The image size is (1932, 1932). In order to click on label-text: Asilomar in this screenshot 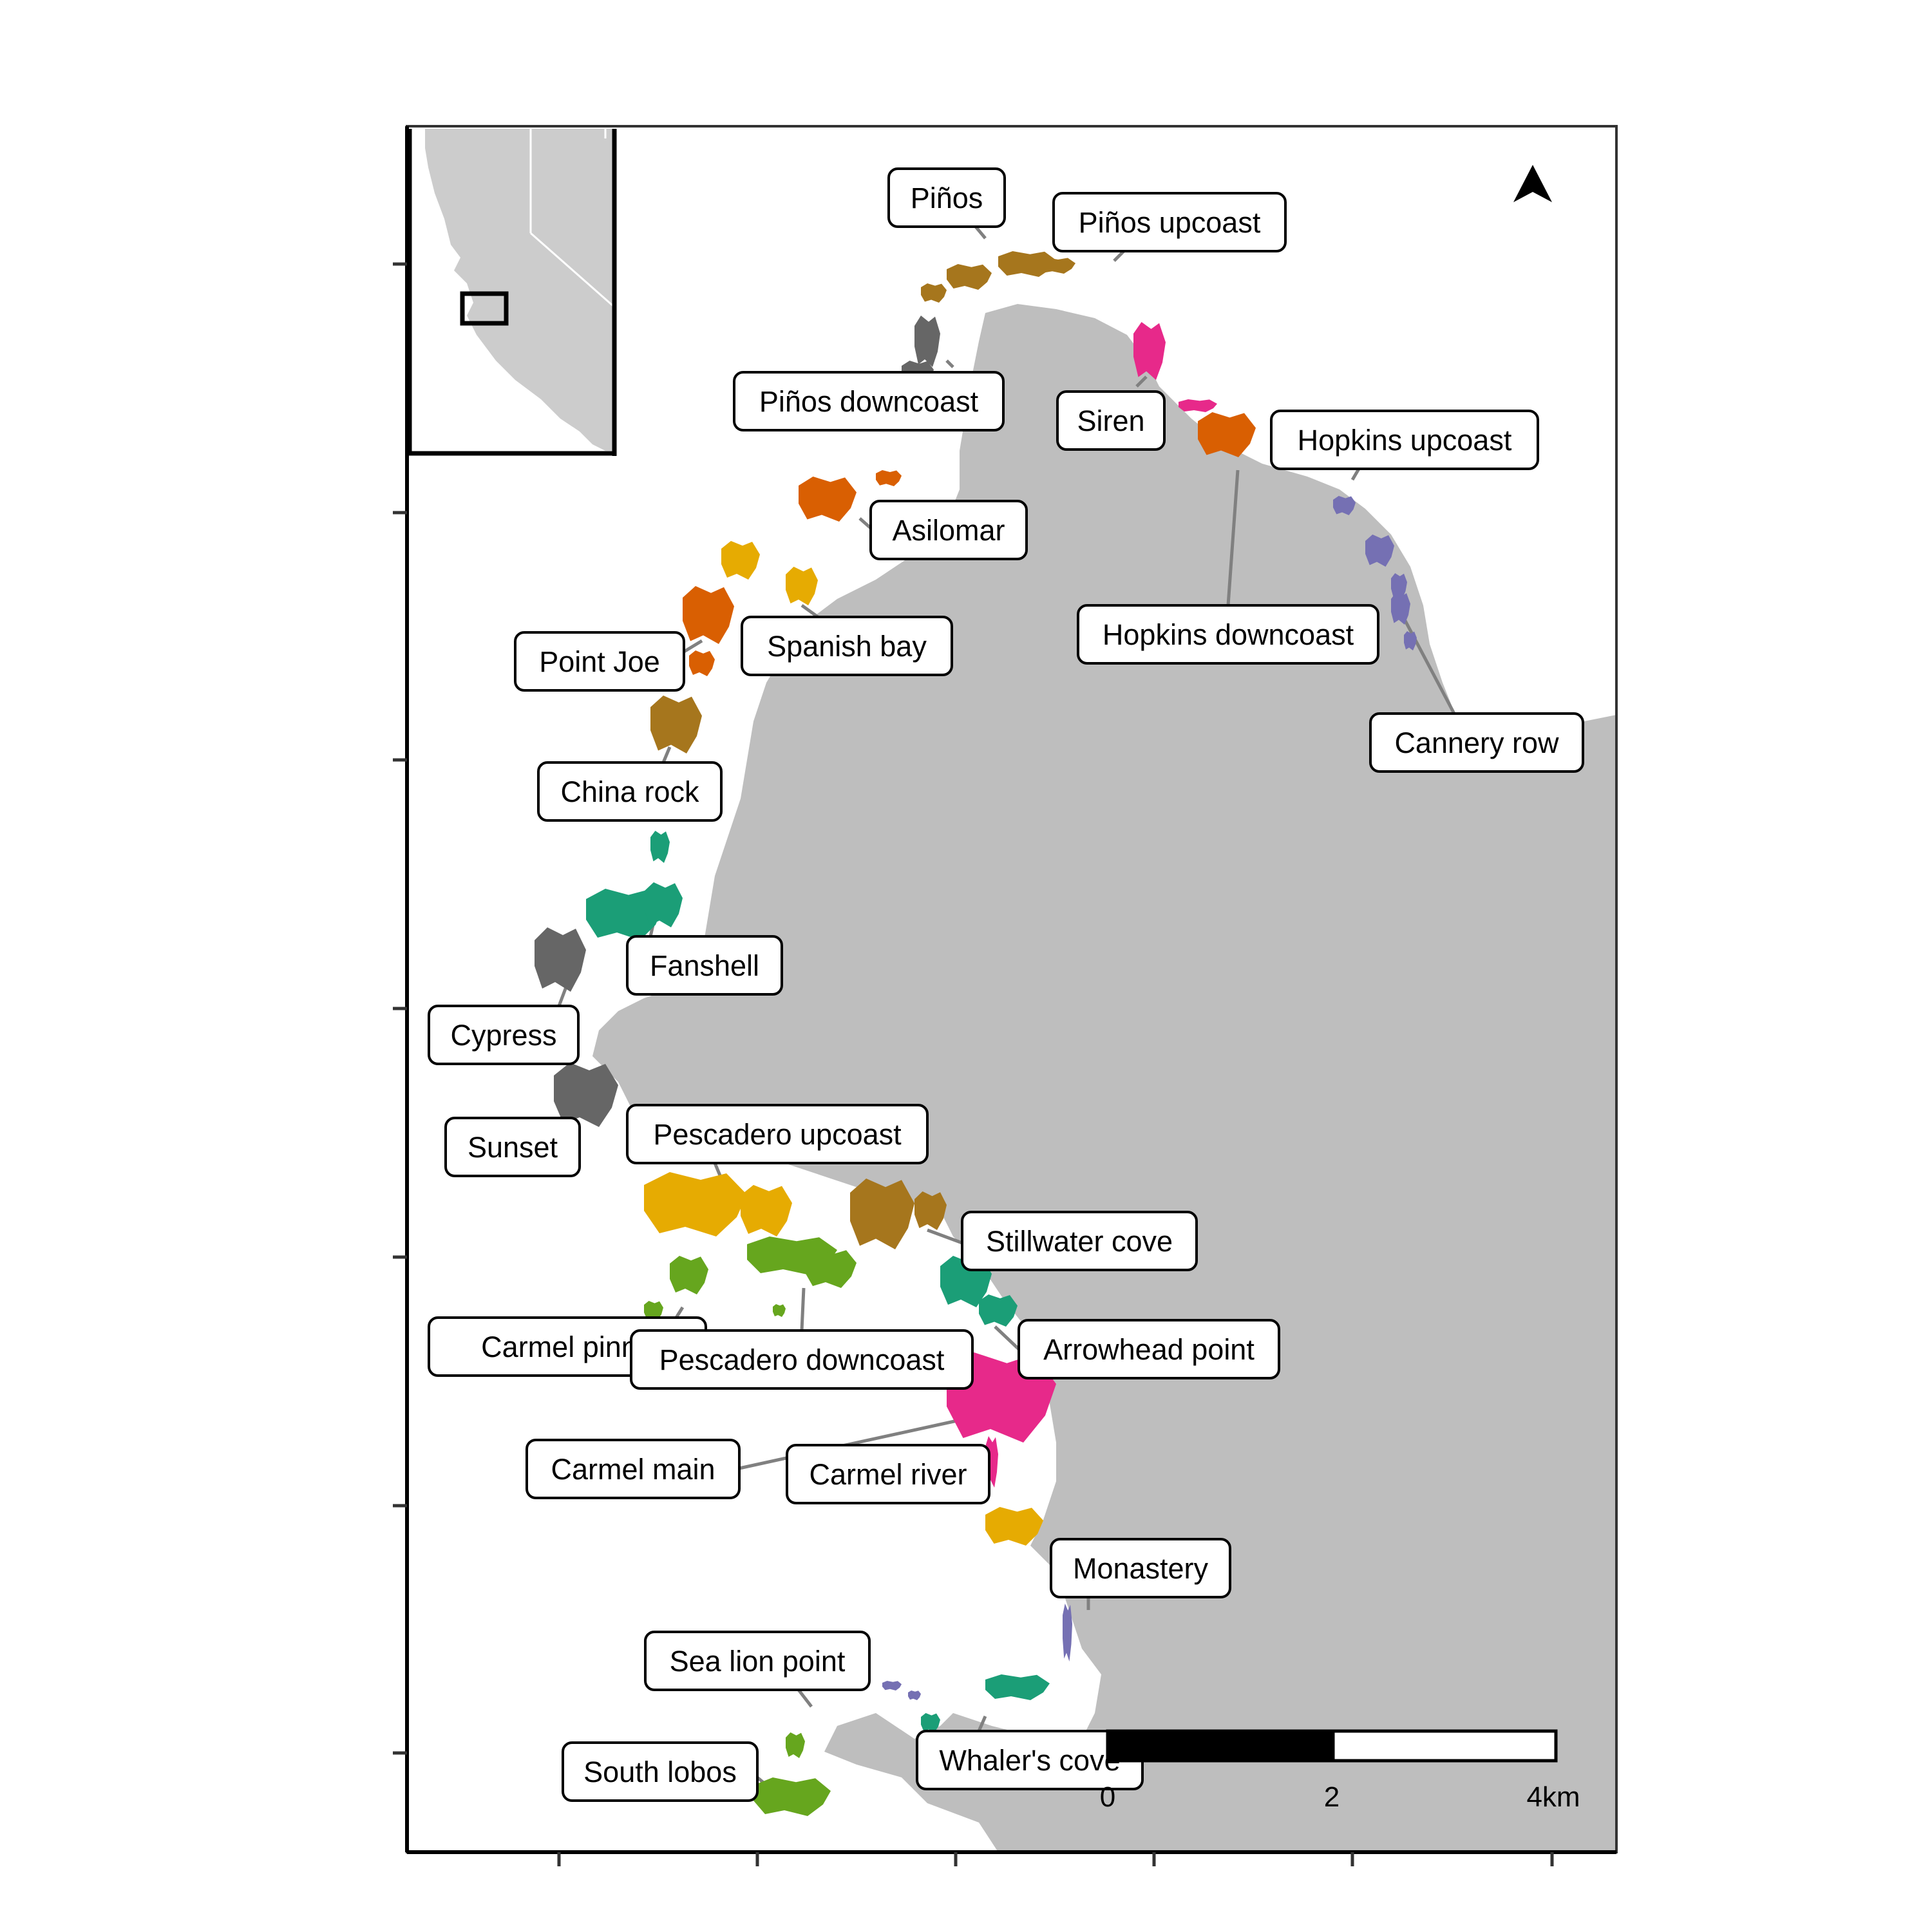, I will do `click(948, 530)`.